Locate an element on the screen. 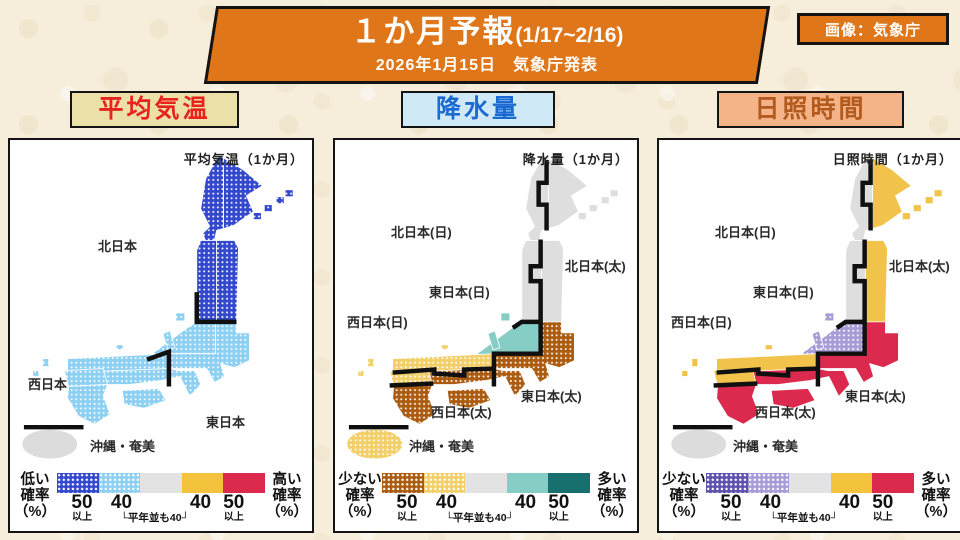 This screenshot has height=540, width=960. region-label: 北日本 is located at coordinates (118, 246).